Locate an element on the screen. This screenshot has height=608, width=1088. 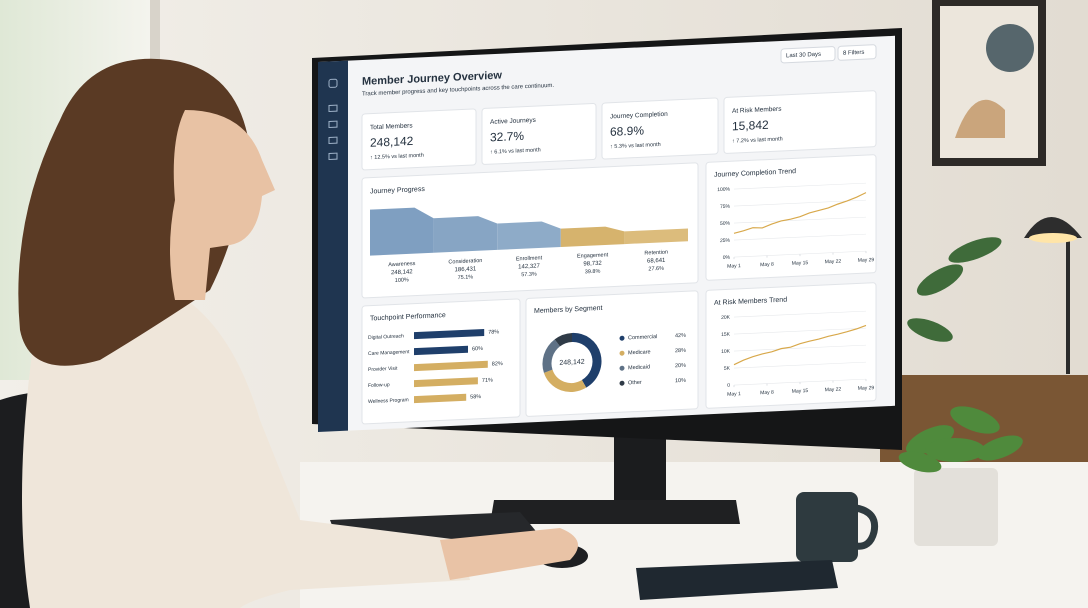
card-title: Members by Segment is located at coordinates (568, 310).